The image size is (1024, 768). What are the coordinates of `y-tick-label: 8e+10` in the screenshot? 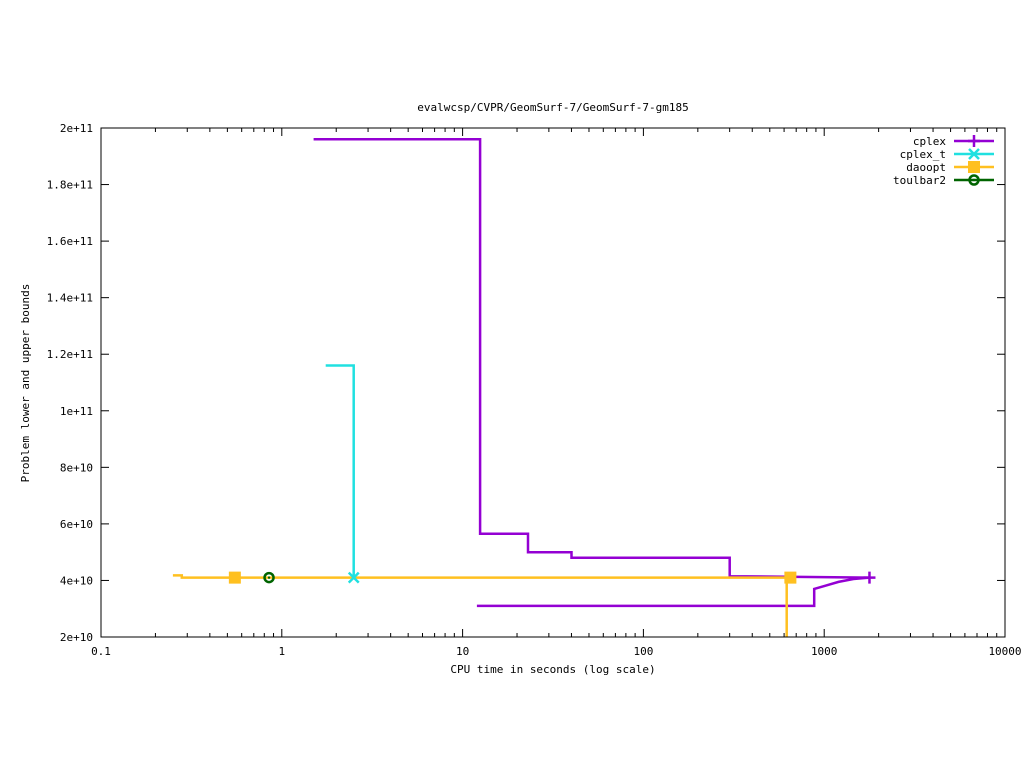 It's located at (76, 467).